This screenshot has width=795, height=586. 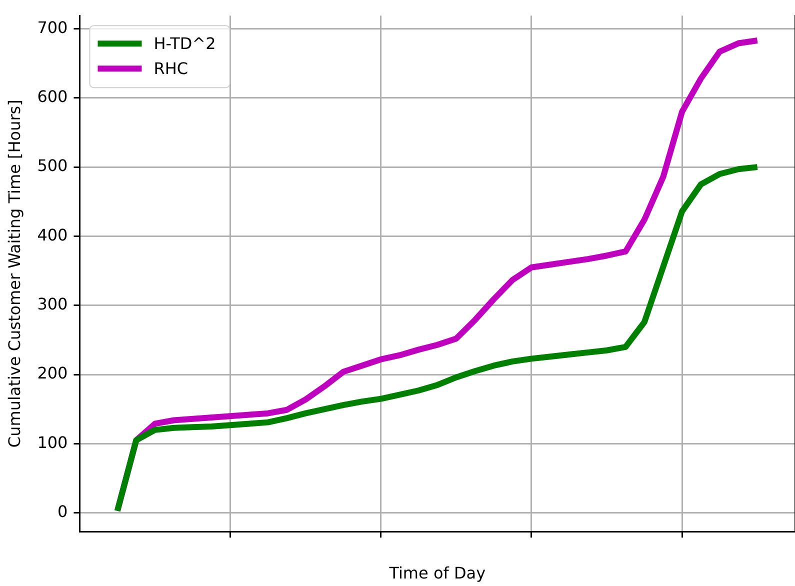 What do you see at coordinates (52, 166) in the screenshot?
I see `y-tick-label: 500` at bounding box center [52, 166].